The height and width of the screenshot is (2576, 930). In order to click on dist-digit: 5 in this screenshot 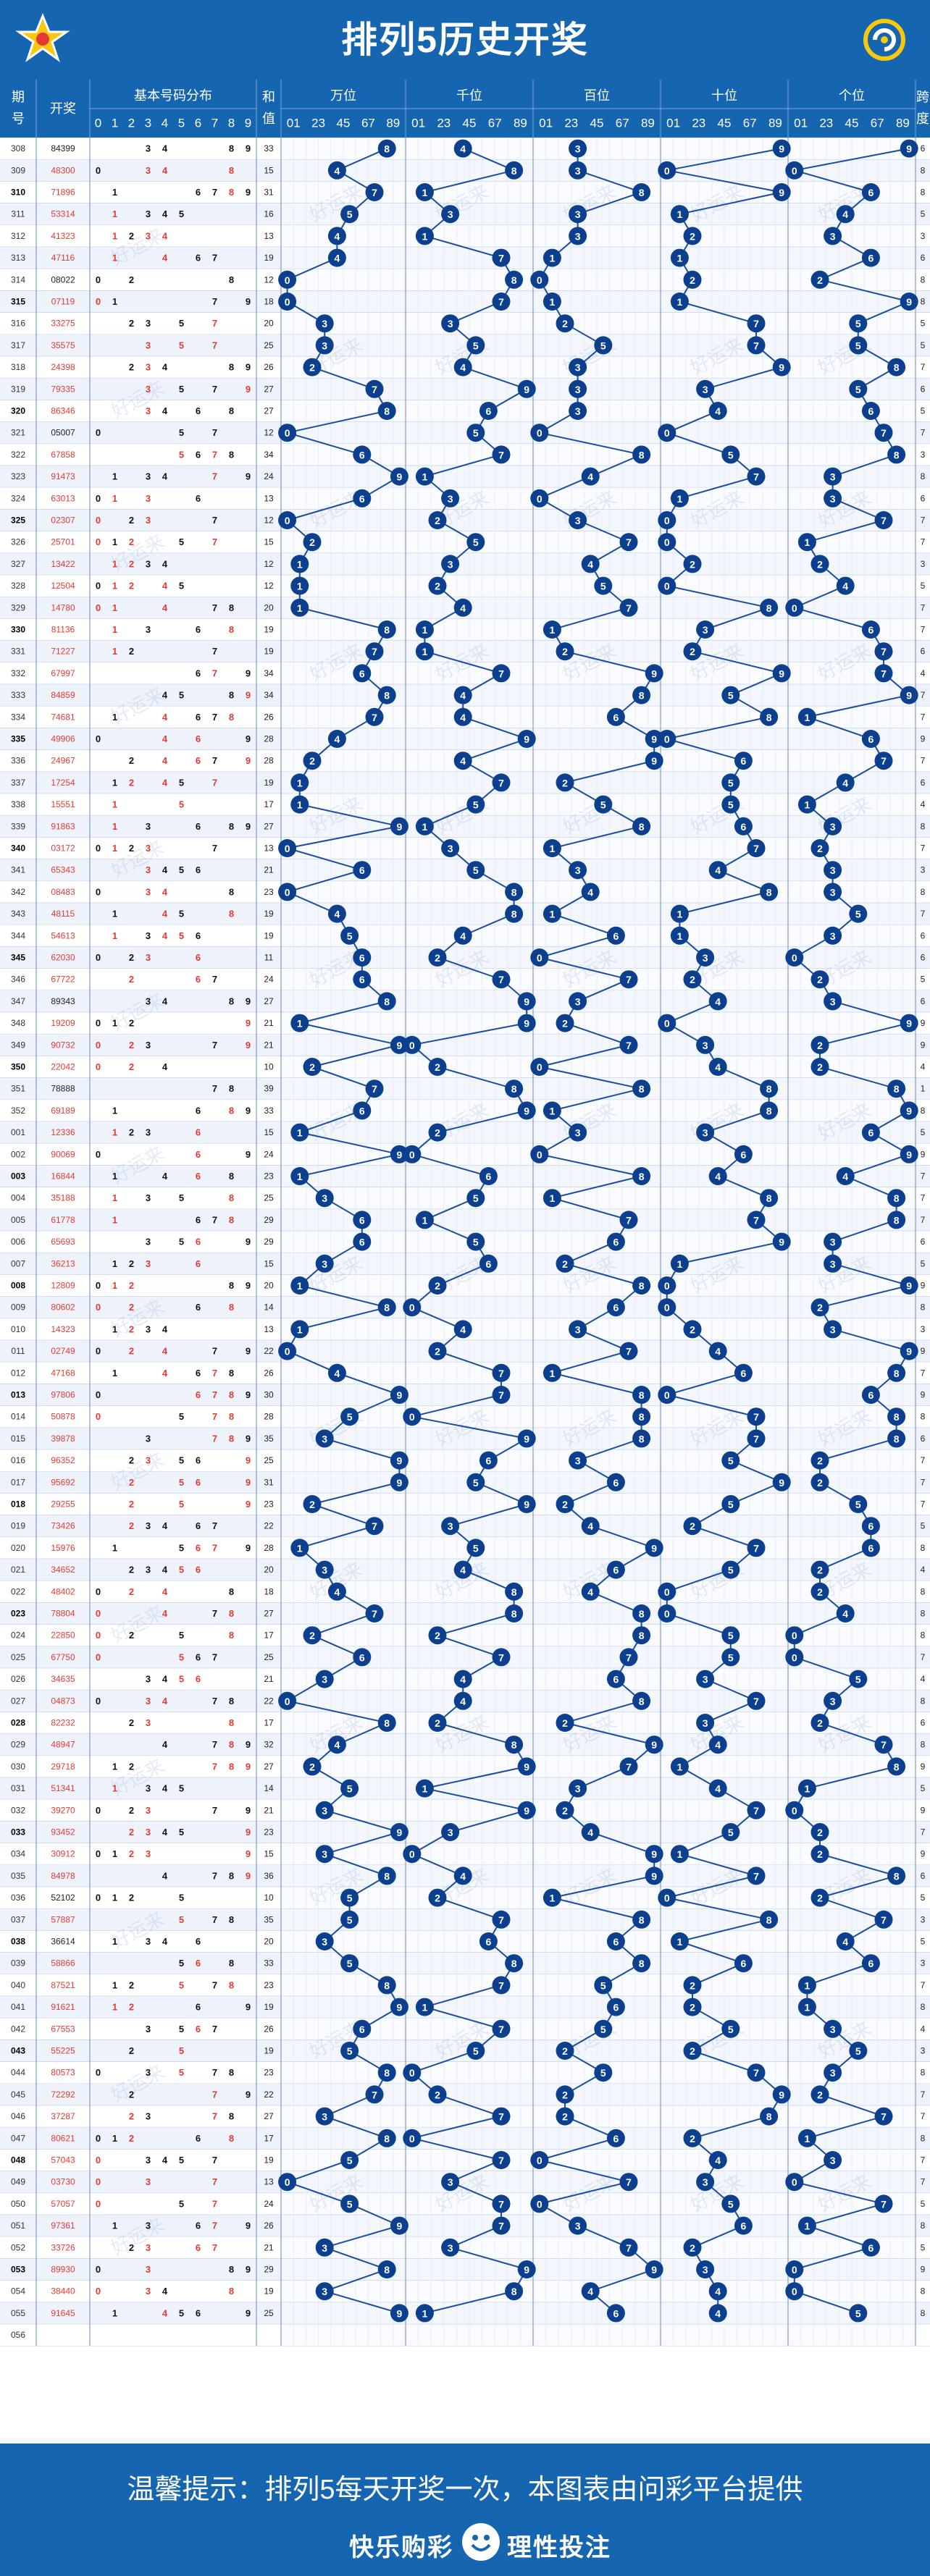, I will do `click(181, 1460)`.